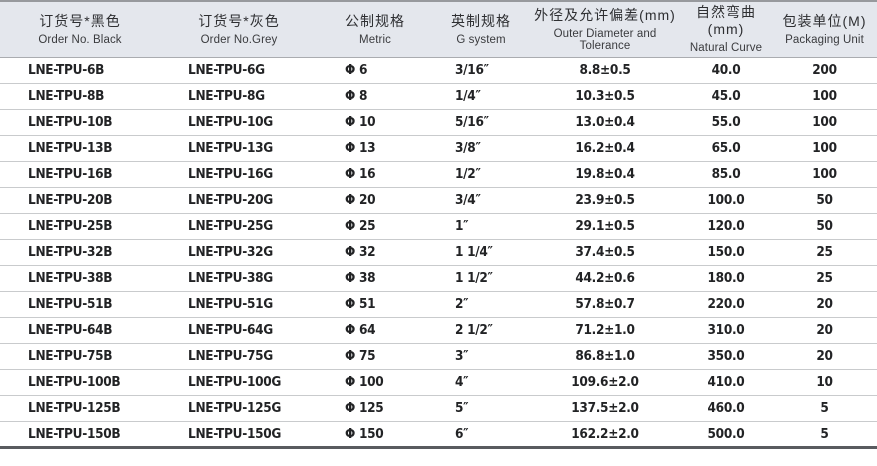 The image size is (877, 466). What do you see at coordinates (375, 356) in the screenshot?
I see `table-cell: Φ 75` at bounding box center [375, 356].